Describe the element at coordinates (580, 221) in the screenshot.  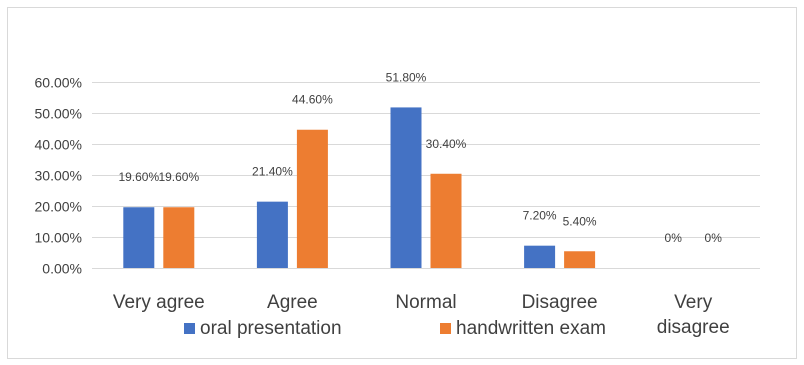
I see `data-label: 5.40%` at that location.